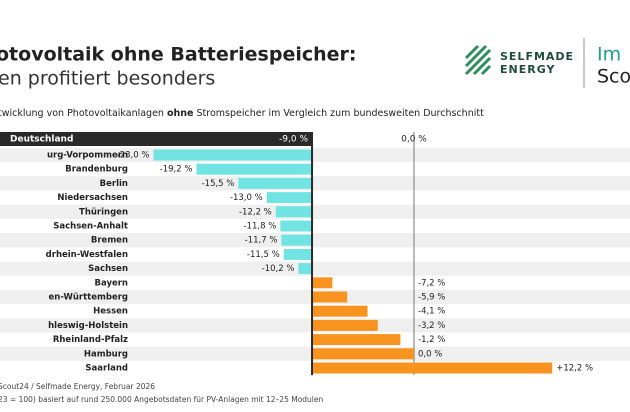  I want to click on category-label: Sachsen-Anhalt, so click(90, 227).